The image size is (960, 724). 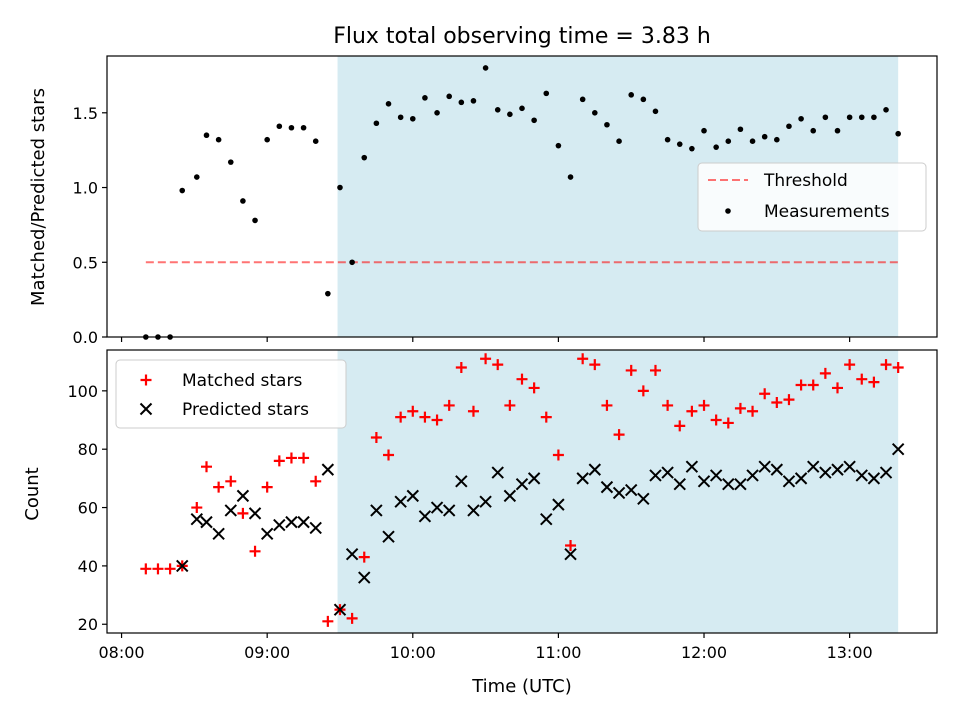 I want to click on y-tick-label: 80, so click(x=88, y=449).